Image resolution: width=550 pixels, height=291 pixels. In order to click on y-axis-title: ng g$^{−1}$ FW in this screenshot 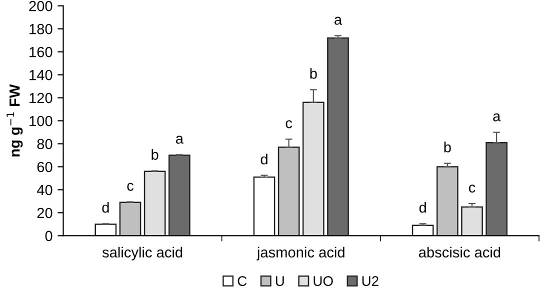, I will do `click(14, 120)`.